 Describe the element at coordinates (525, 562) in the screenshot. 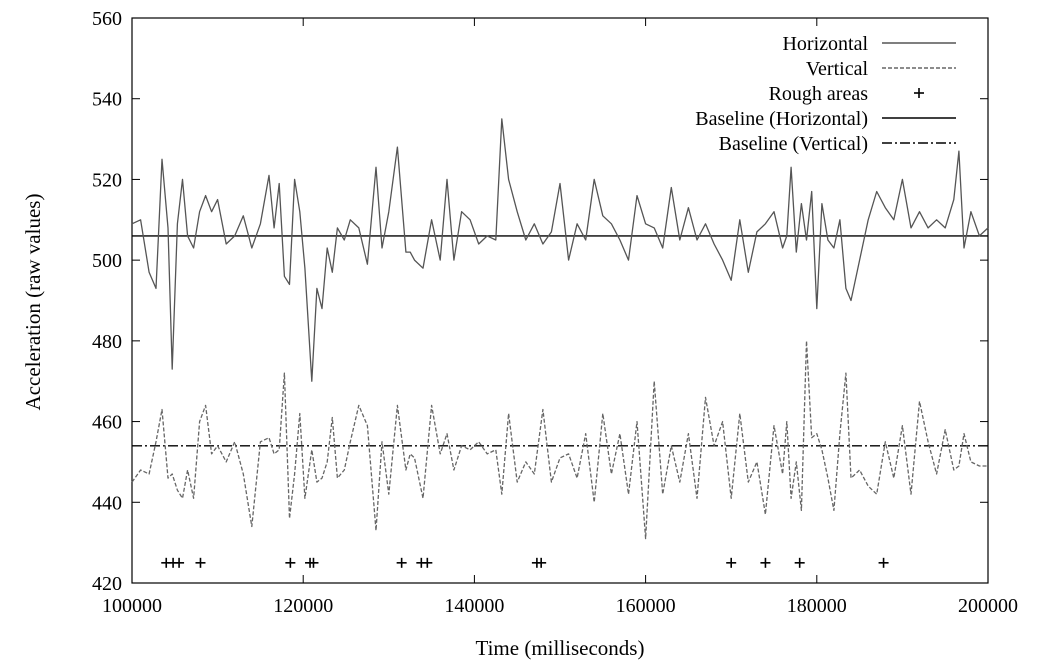

I see `rough-area-markers` at that location.